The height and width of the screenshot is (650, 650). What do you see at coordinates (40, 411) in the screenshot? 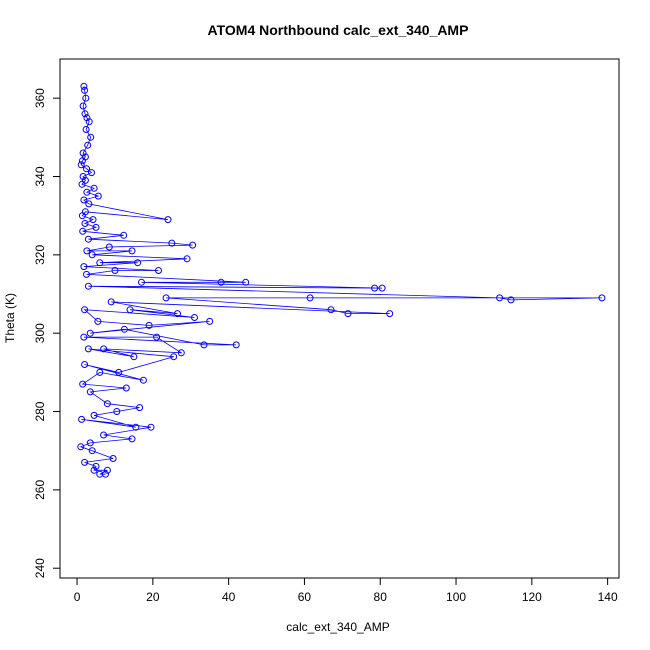
I see `y-tick-label: 280` at bounding box center [40, 411].